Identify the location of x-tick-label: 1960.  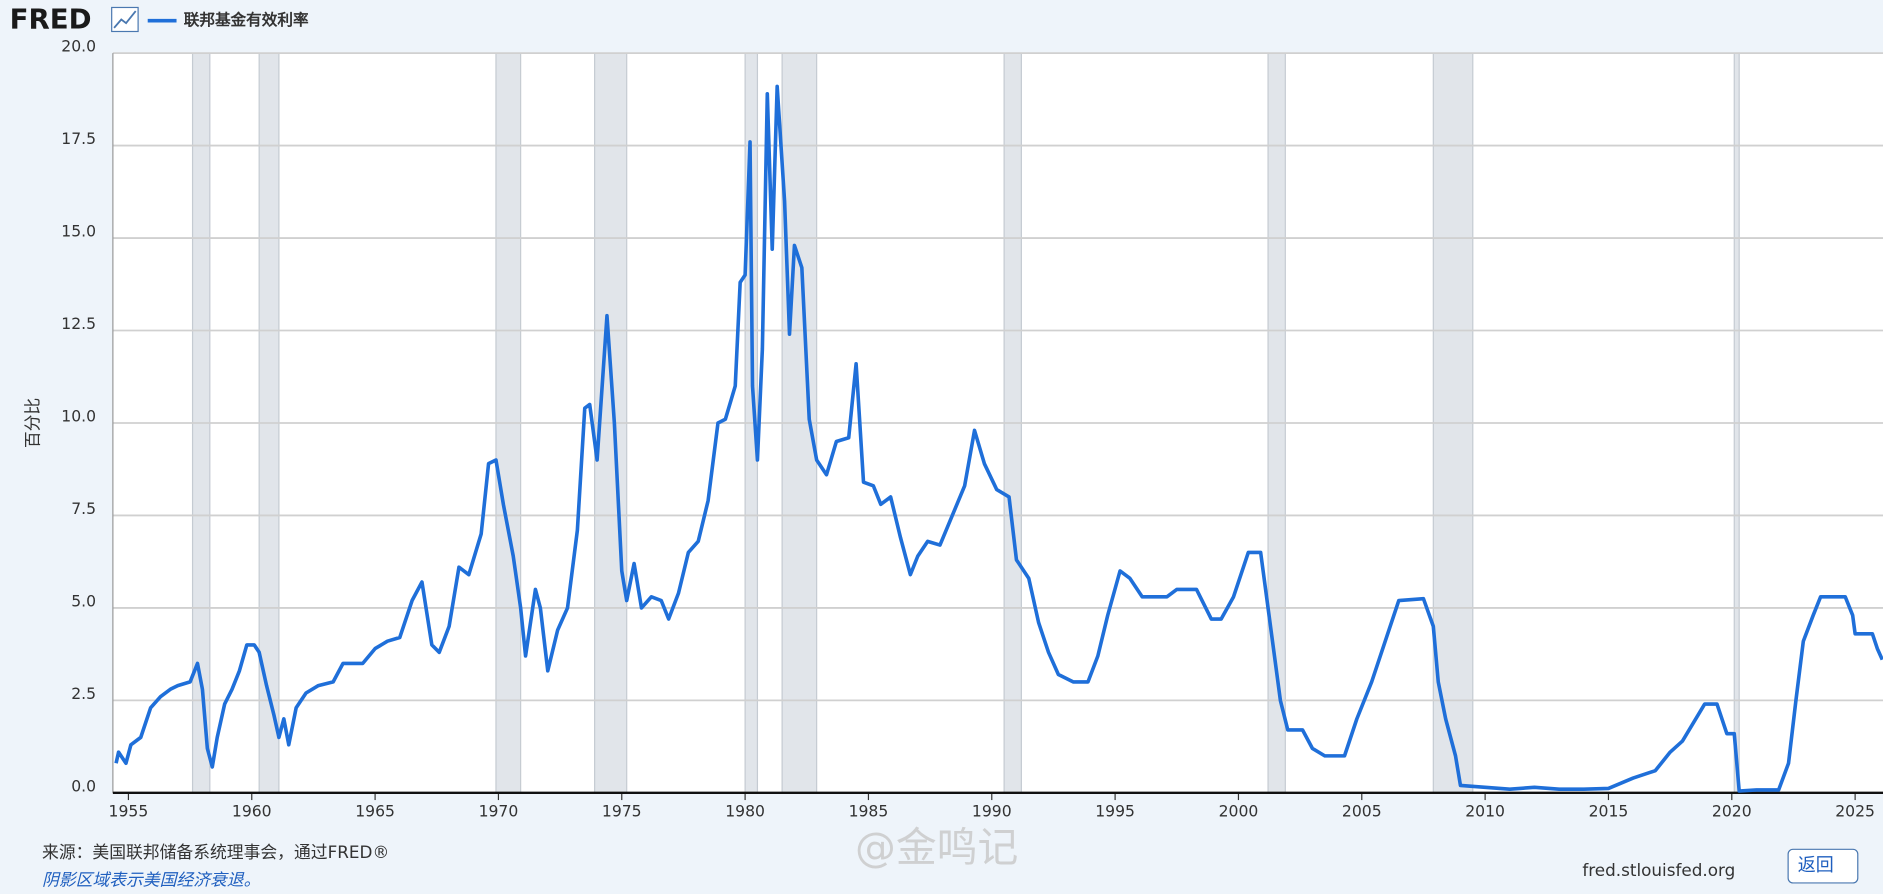
(252, 812).